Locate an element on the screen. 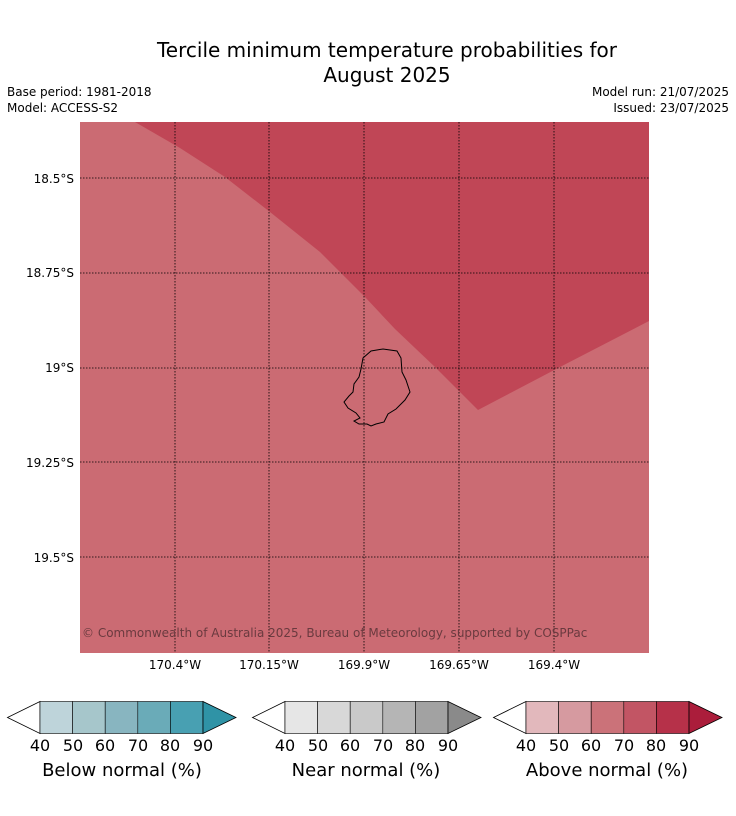 The image size is (736, 816). model-run-label: Model run: 21/07/2025 is located at coordinates (660, 92).